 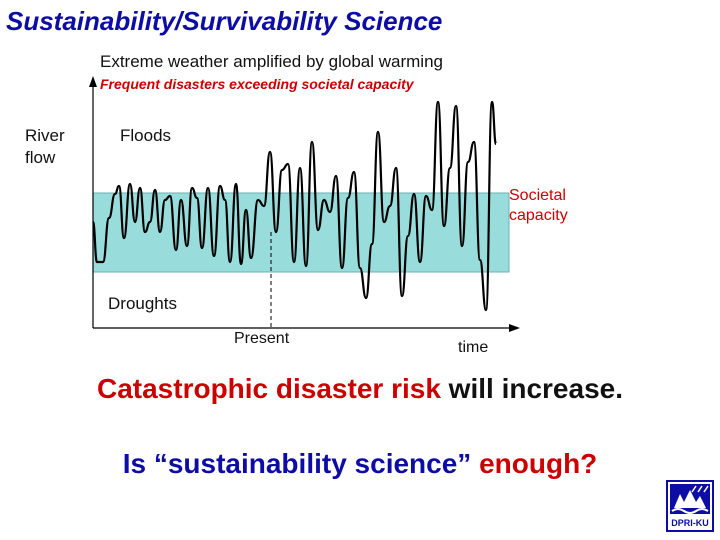 I want to click on question-quote: Is “sustainability science”, so click(x=297, y=463).